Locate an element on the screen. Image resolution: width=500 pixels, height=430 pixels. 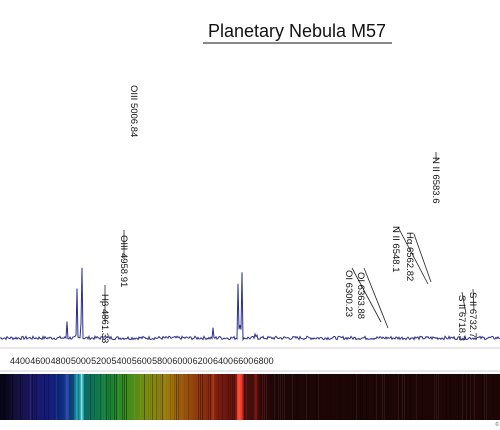
annotation-label-9: S II 6732.7 is located at coordinates (472, 315).